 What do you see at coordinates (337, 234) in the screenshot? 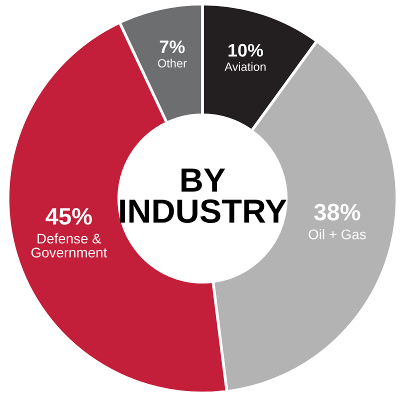
I see `slice-label: Oil + Gas` at bounding box center [337, 234].